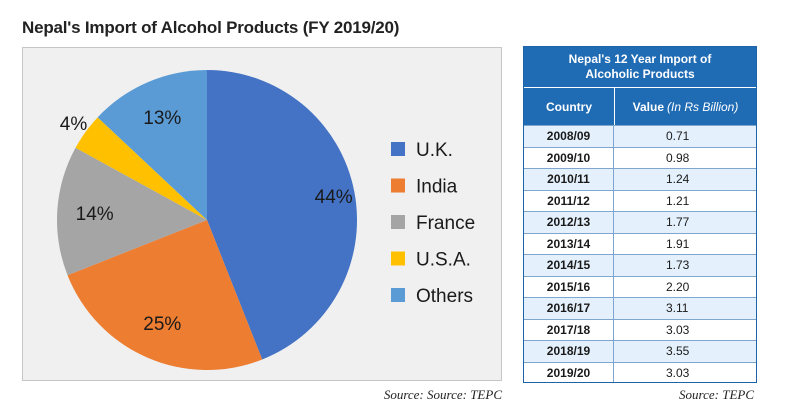  What do you see at coordinates (443, 260) in the screenshot?
I see `legend-label: U.S.A.` at bounding box center [443, 260].